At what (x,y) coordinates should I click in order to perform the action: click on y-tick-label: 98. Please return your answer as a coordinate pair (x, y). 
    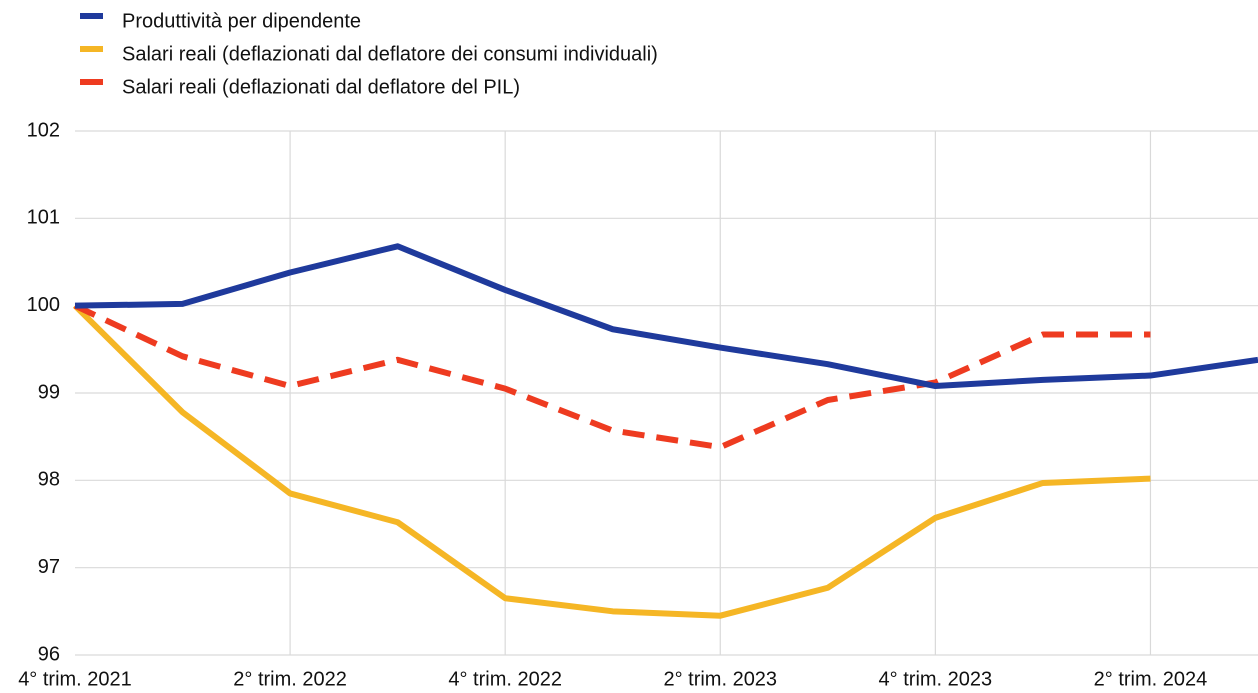
    Looking at the image, I should click on (49, 480).